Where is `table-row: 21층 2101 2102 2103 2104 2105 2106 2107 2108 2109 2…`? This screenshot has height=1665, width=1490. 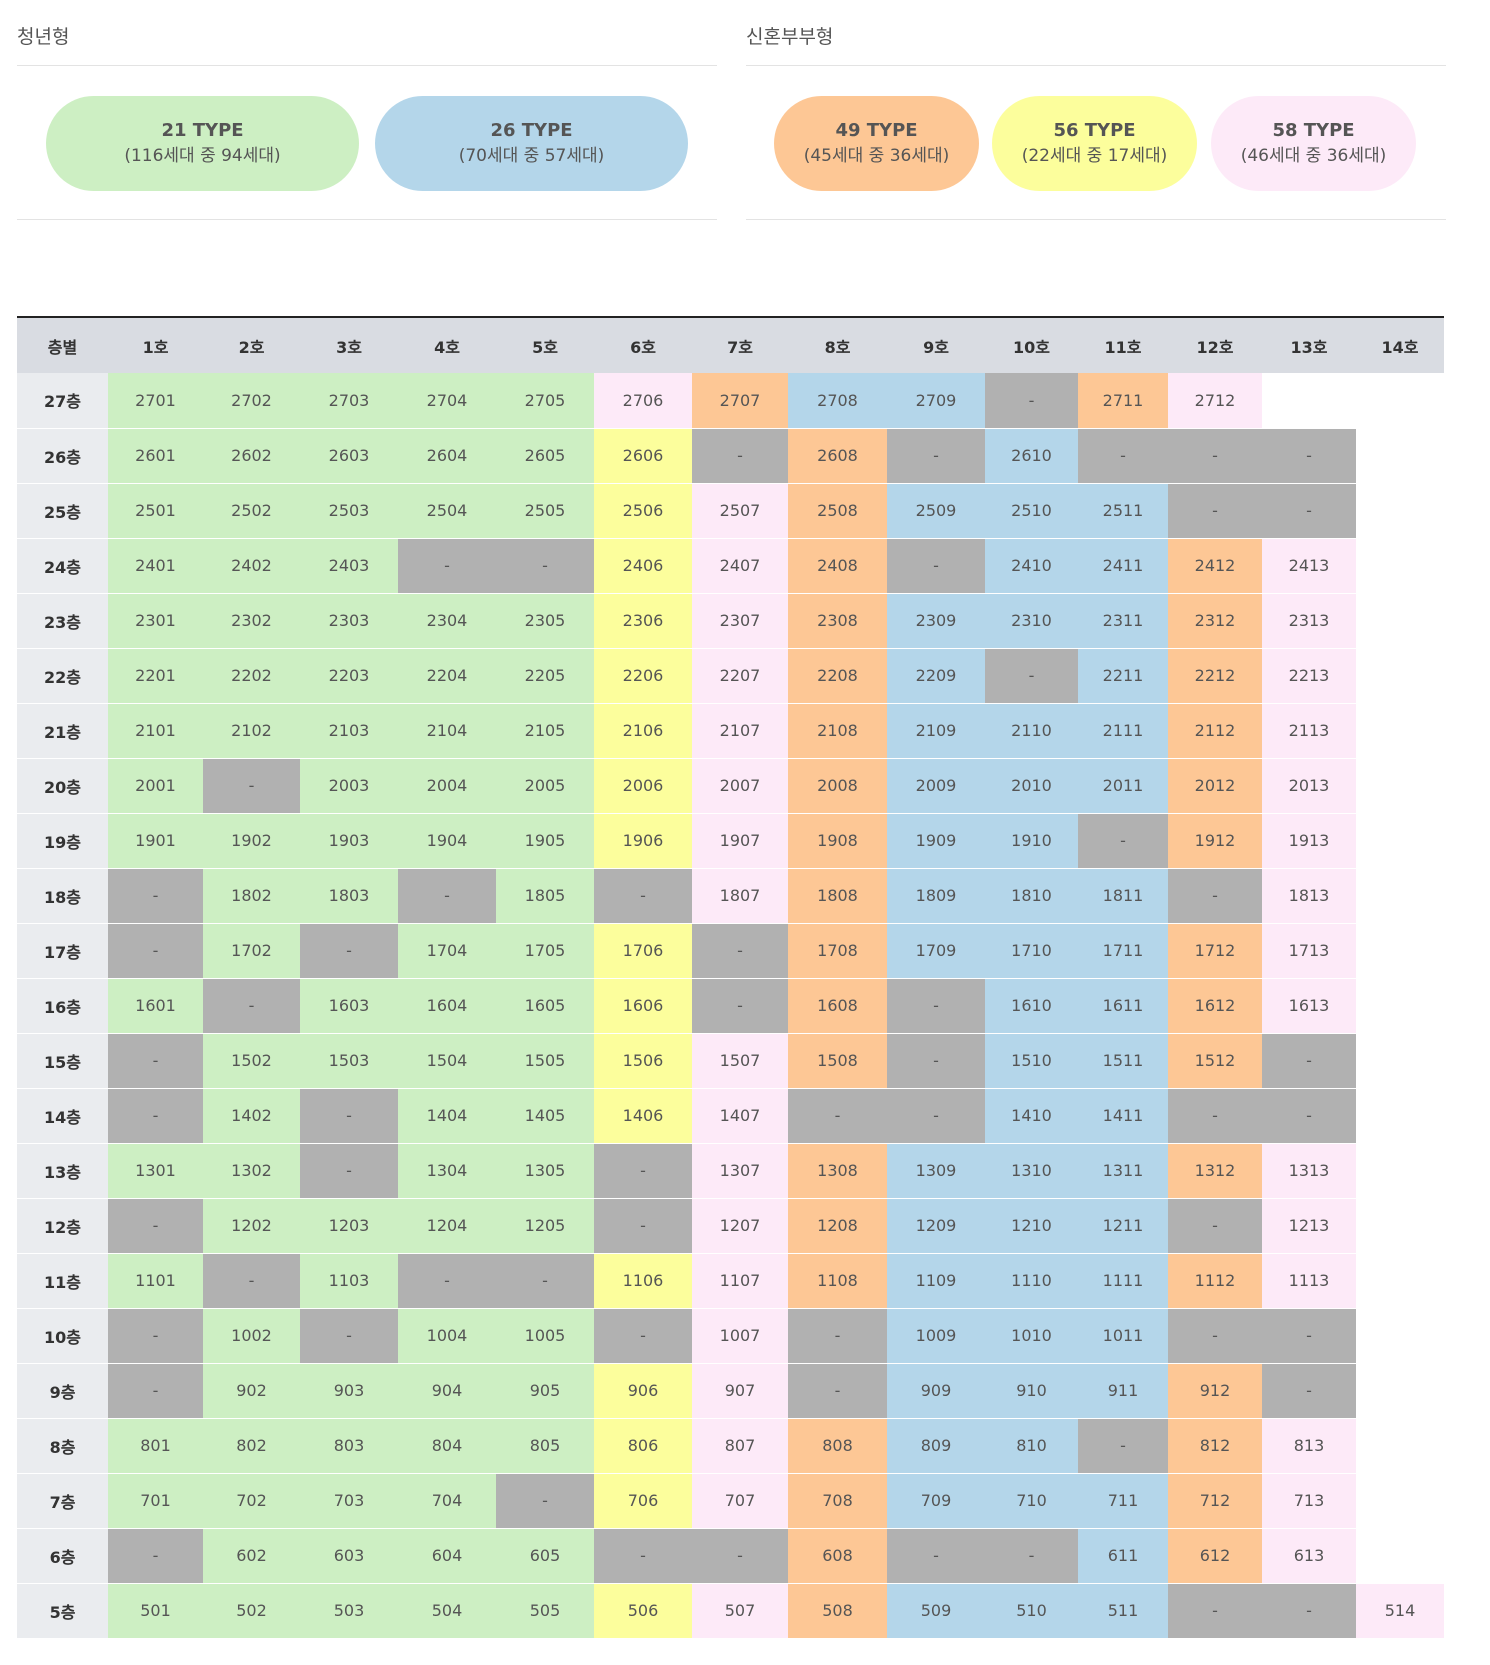 table-row: 21층 2101 2102 2103 2104 2105 2106 2107 2108 2109 2… is located at coordinates (730, 731).